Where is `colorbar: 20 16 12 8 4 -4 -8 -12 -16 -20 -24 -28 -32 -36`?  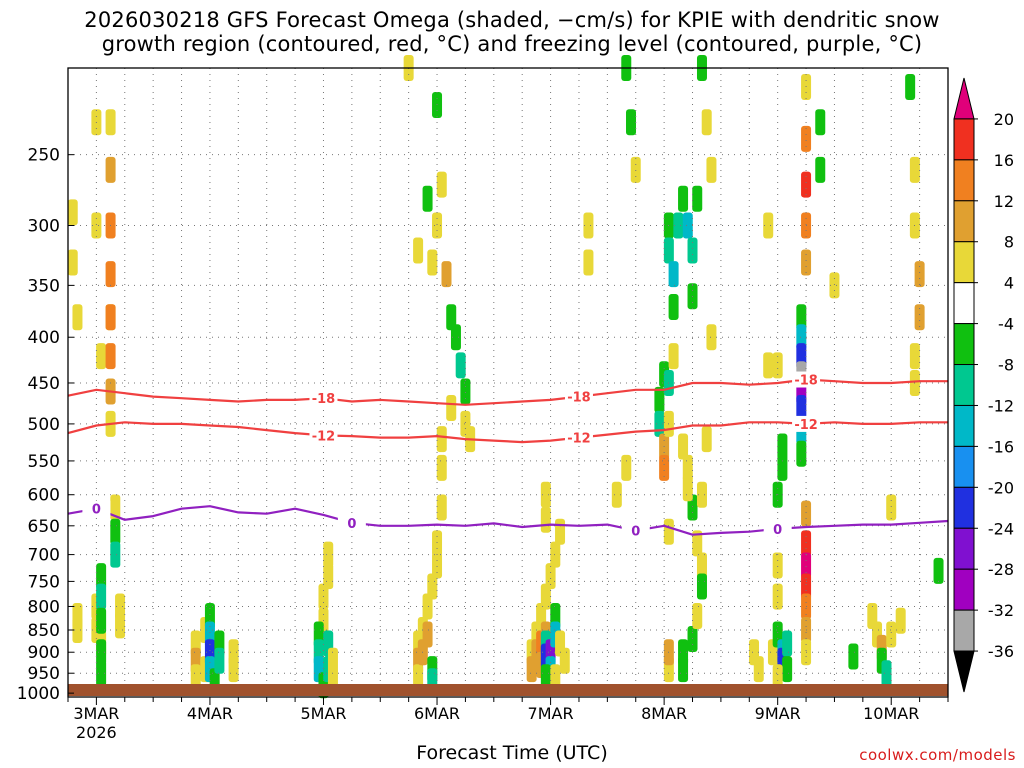
colorbar: 20 16 12 8 4 -4 -8 -12 -16 -20 -24 -28 -32 -36 is located at coordinates (983, 385).